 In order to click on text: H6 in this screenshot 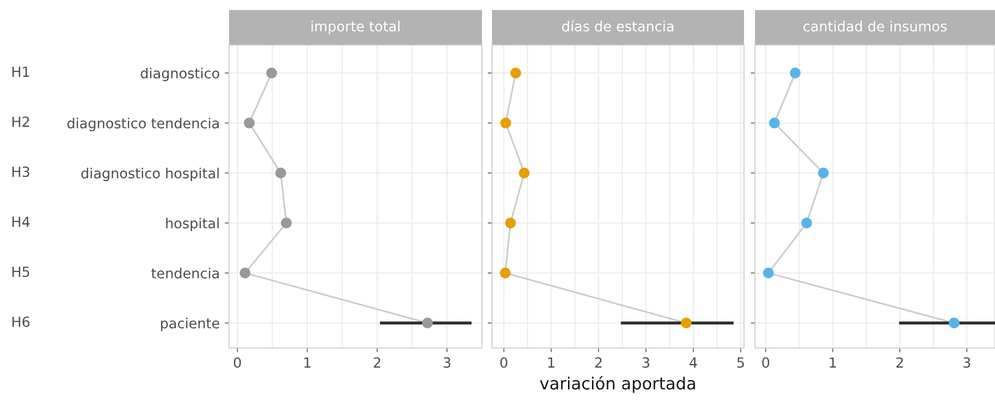, I will do `click(21, 322)`.